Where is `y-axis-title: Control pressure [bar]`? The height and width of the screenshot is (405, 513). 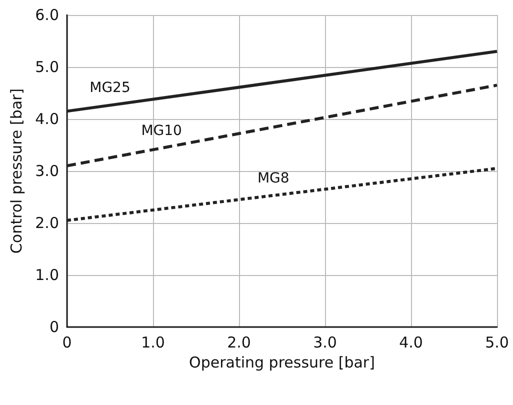 y-axis-title: Control pressure [bar] is located at coordinates (17, 171).